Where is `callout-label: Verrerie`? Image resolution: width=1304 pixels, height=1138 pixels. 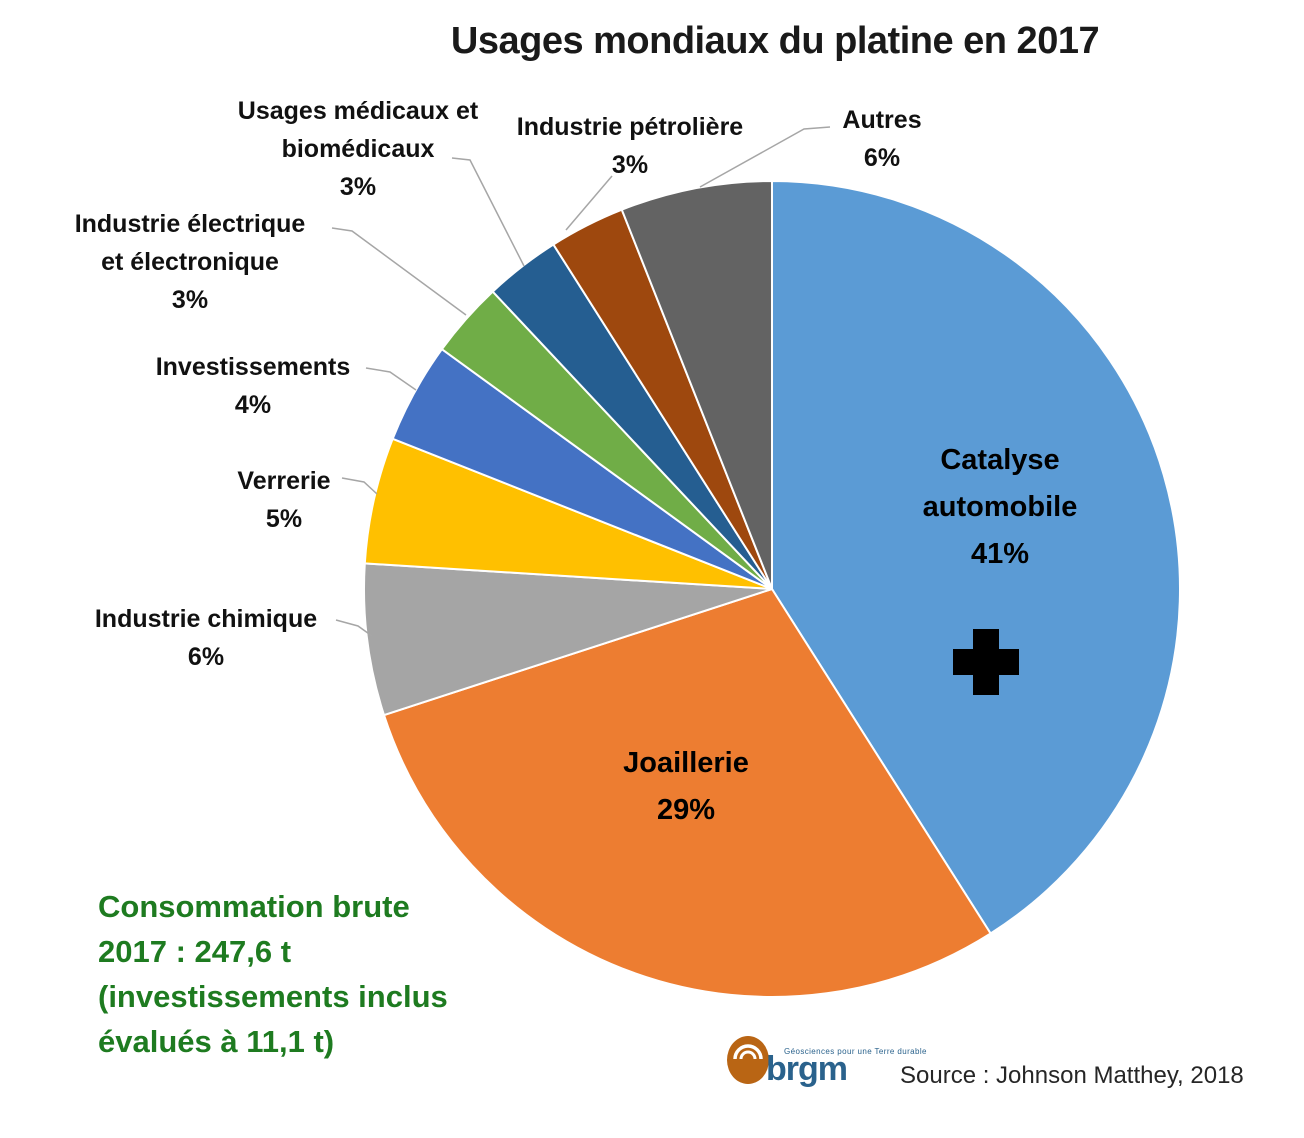
callout-label: Verrerie is located at coordinates (284, 481).